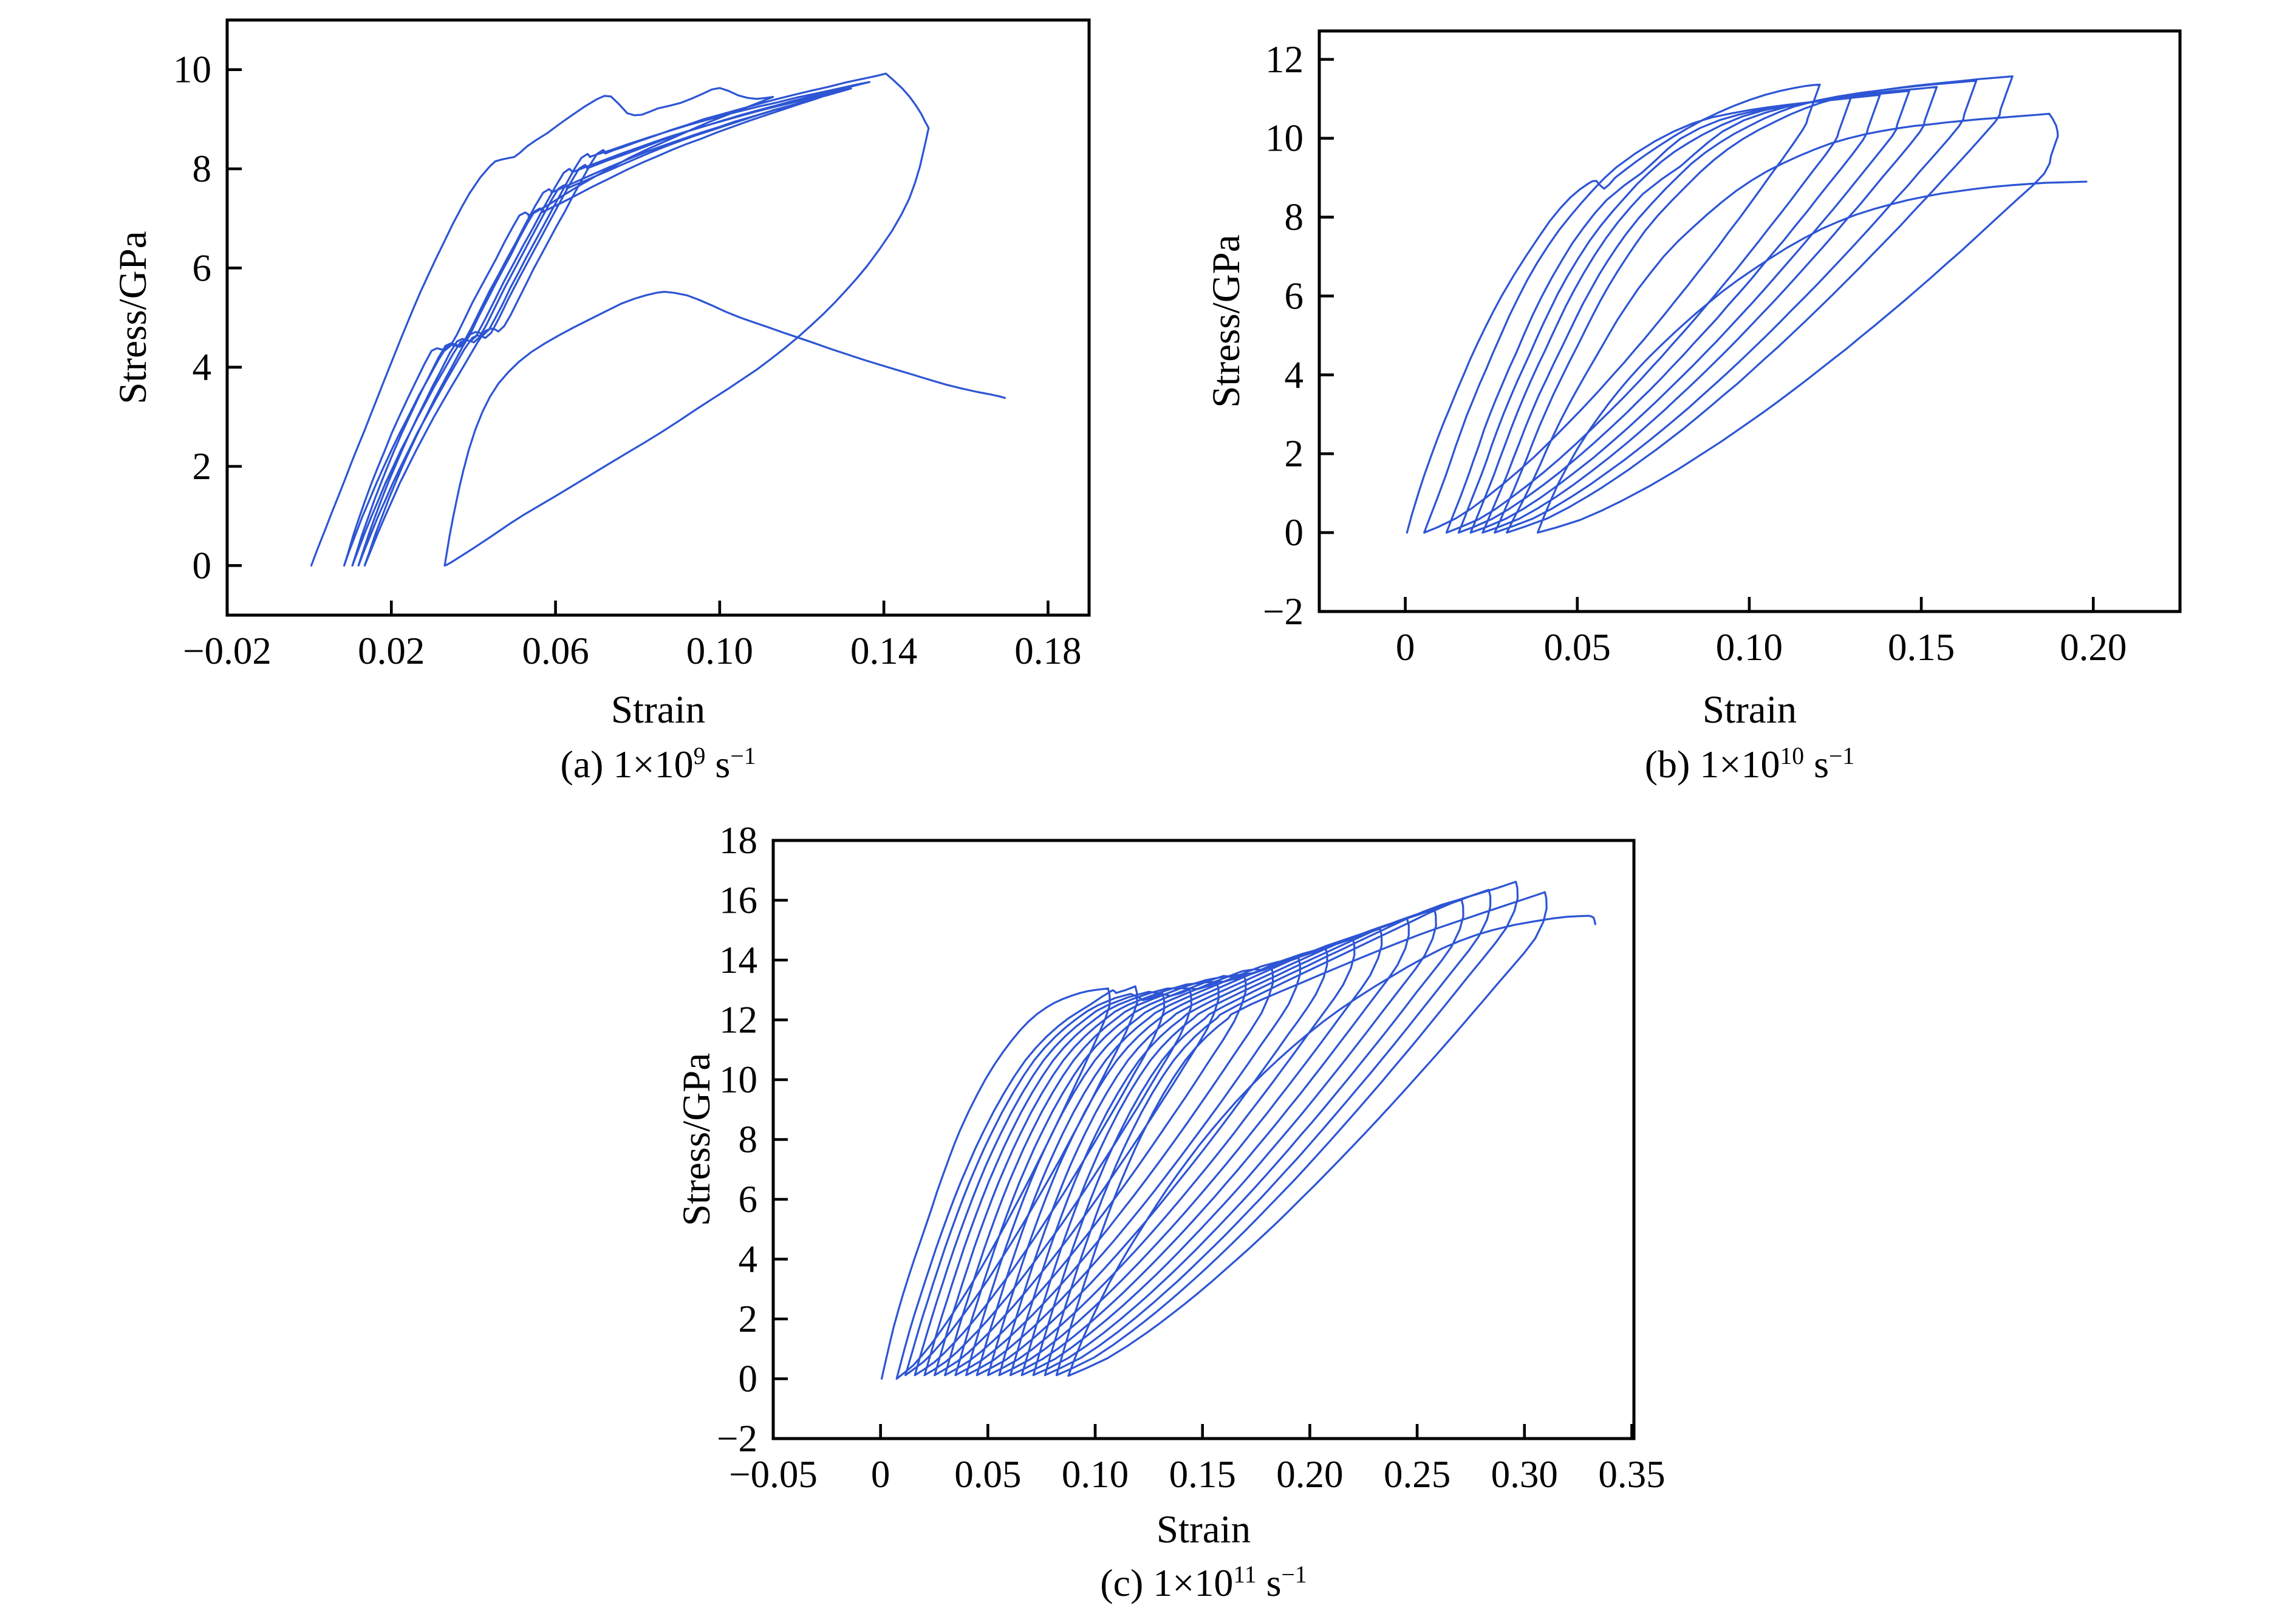  I want to click on panel-caption-c: (c) 1×1011 s−1, so click(1203, 1582).